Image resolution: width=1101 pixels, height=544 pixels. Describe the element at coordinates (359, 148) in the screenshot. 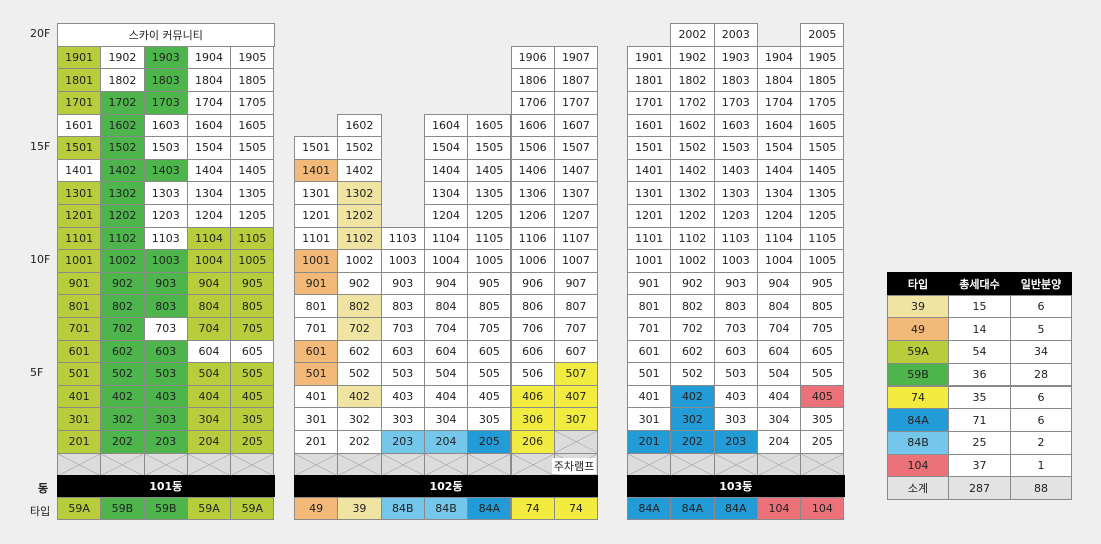

I see `unit-cell: 1502` at that location.